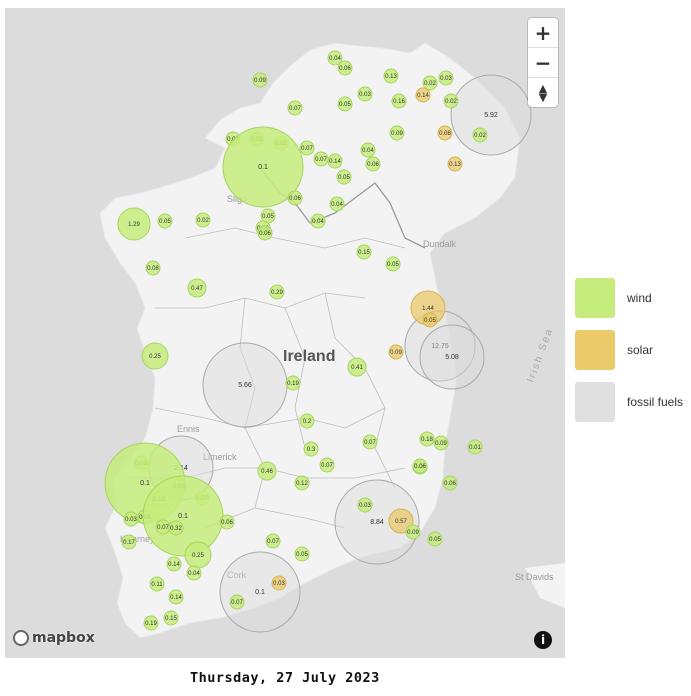 This screenshot has height=696, width=691. What do you see at coordinates (176, 528) in the screenshot?
I see `wind-marker: 0.32` at bounding box center [176, 528].